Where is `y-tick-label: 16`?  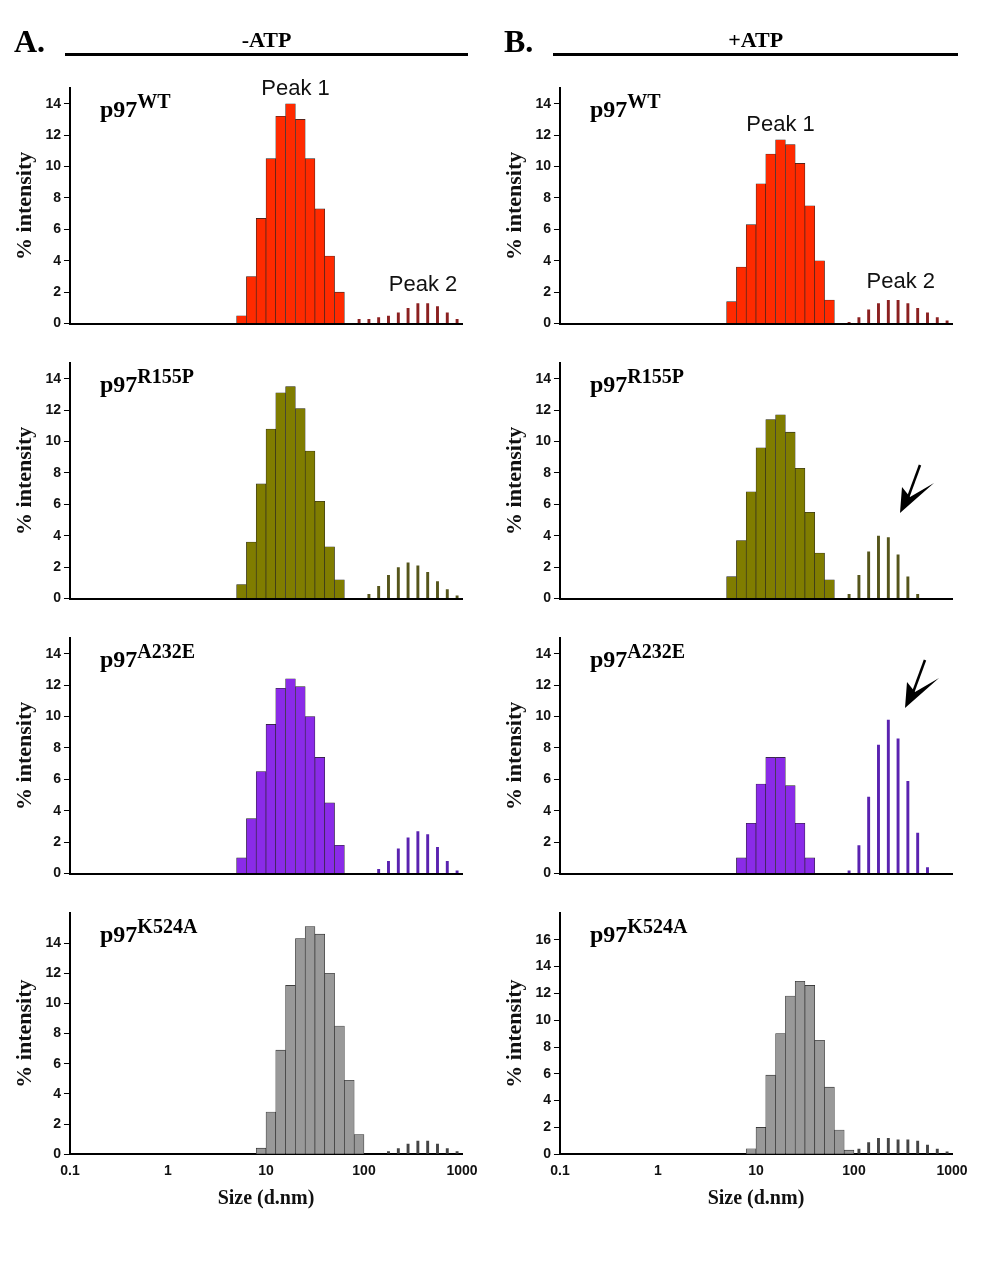
y-tick-label: 16 is located at coordinates (543, 938).